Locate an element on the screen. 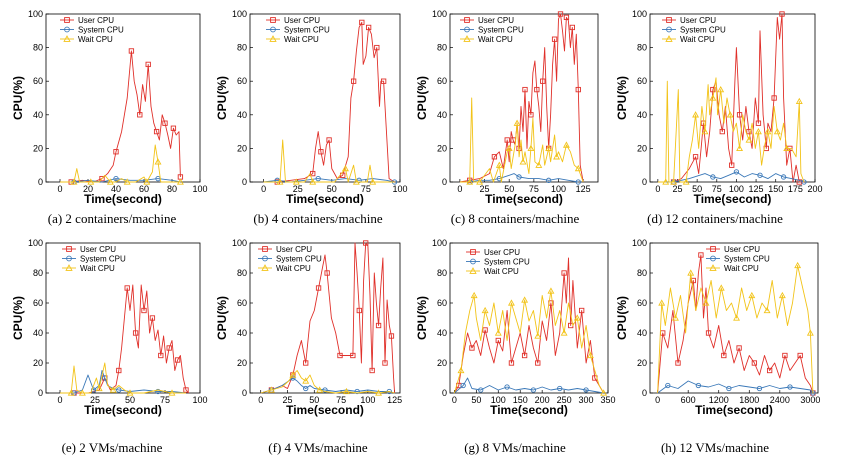 The image size is (845, 464). series-line-wait-cpu is located at coordinates (329, 161).